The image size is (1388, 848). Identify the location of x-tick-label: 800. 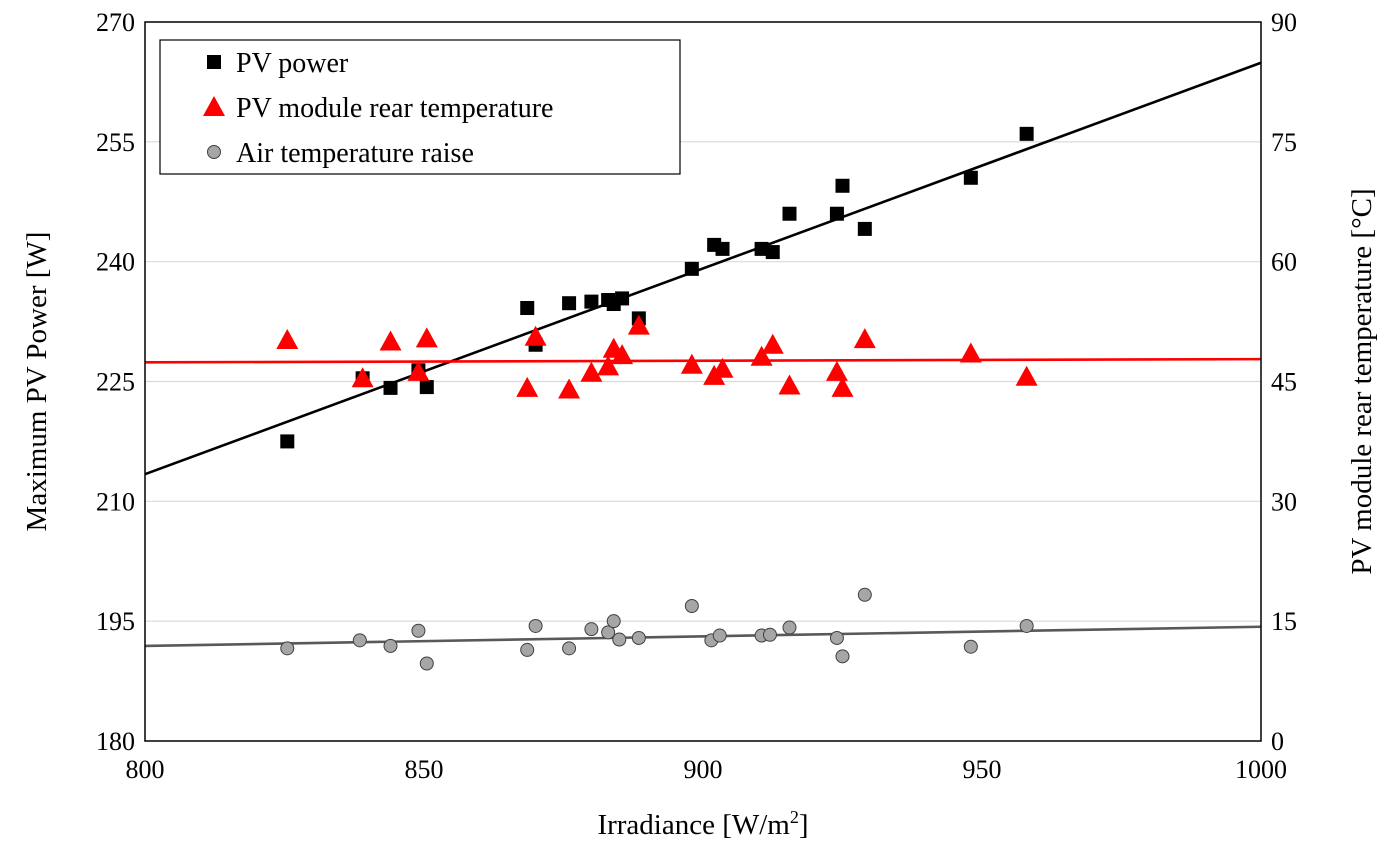
(145, 769).